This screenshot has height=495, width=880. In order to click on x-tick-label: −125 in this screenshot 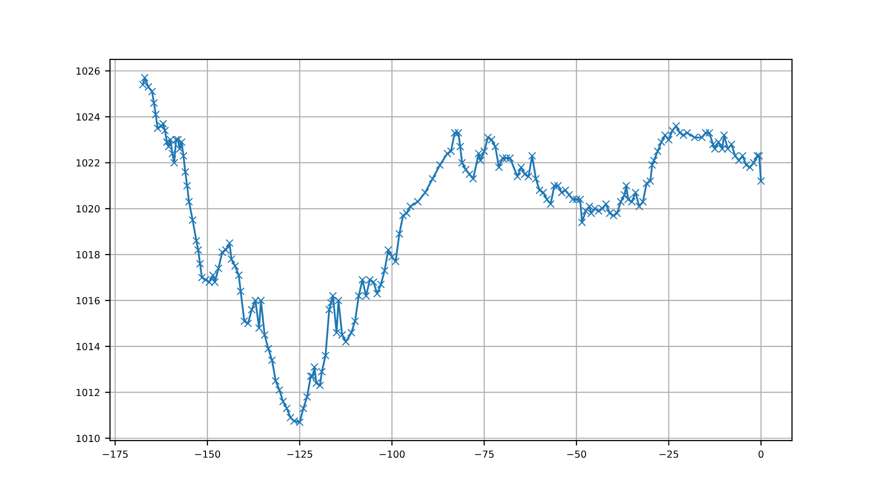, I will do `click(299, 454)`.